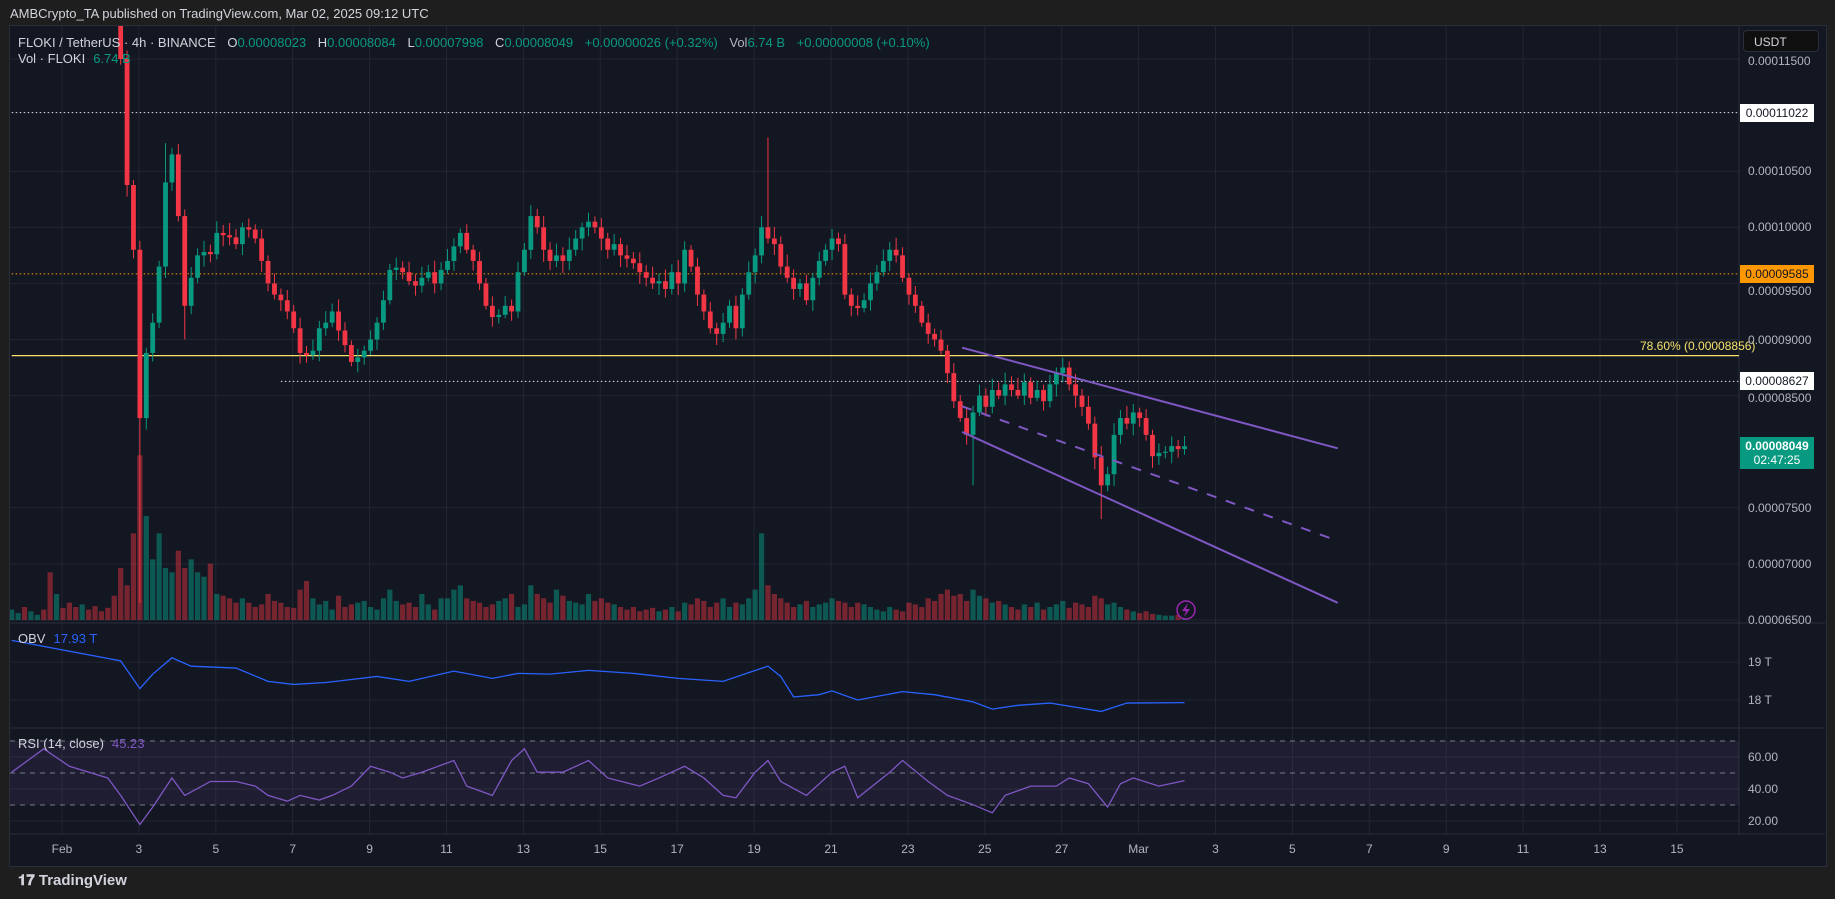 The width and height of the screenshot is (1835, 899). What do you see at coordinates (139, 849) in the screenshot?
I see `date-tick-label: 3` at bounding box center [139, 849].